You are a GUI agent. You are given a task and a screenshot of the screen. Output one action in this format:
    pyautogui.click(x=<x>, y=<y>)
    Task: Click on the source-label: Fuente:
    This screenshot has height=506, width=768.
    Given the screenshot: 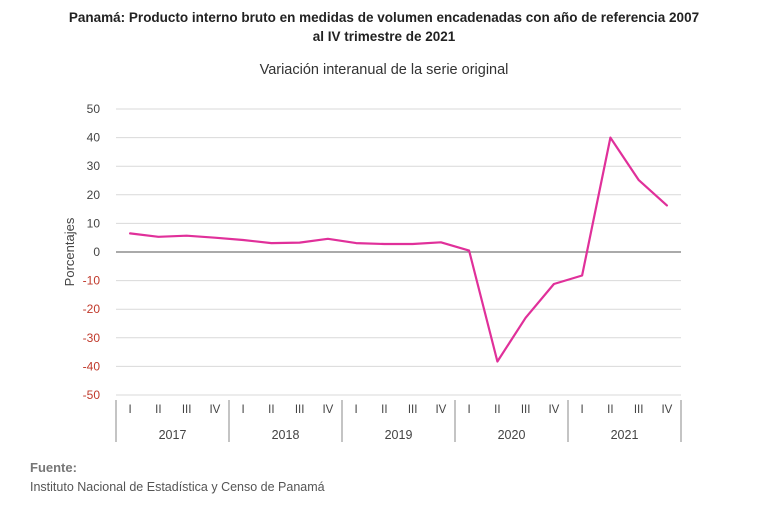 What is the action you would take?
    pyautogui.click(x=53, y=467)
    